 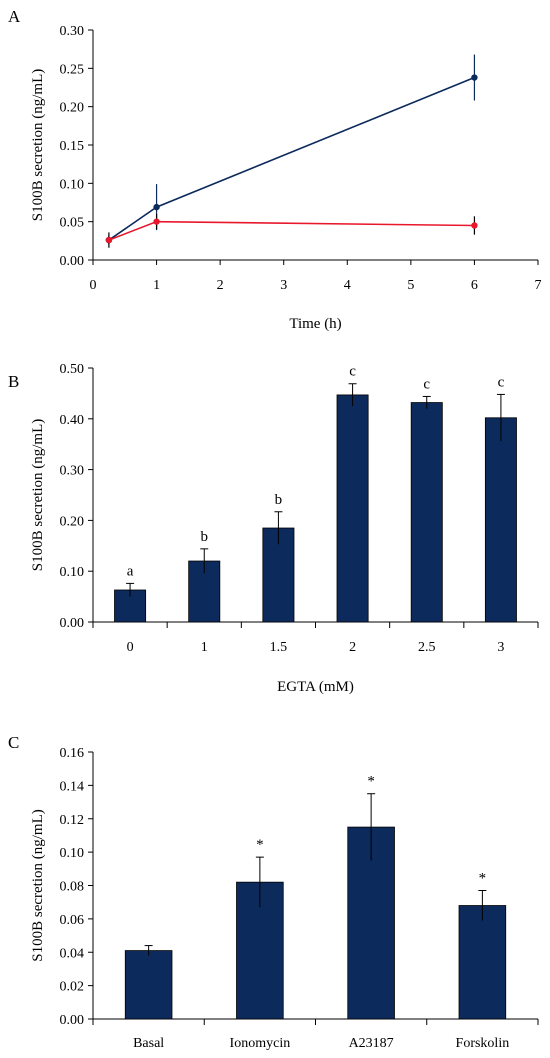 I want to click on x-tick-label: 4, so click(x=347, y=285).